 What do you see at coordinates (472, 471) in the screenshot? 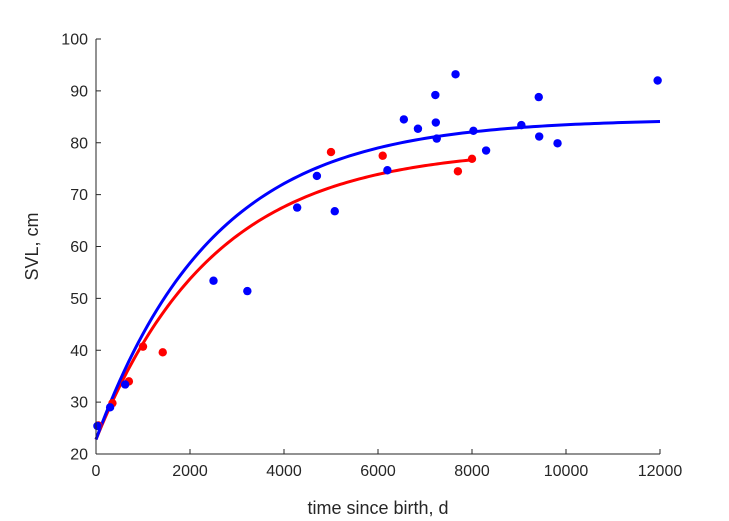
I see `x-tick-label: 8000` at bounding box center [472, 471].